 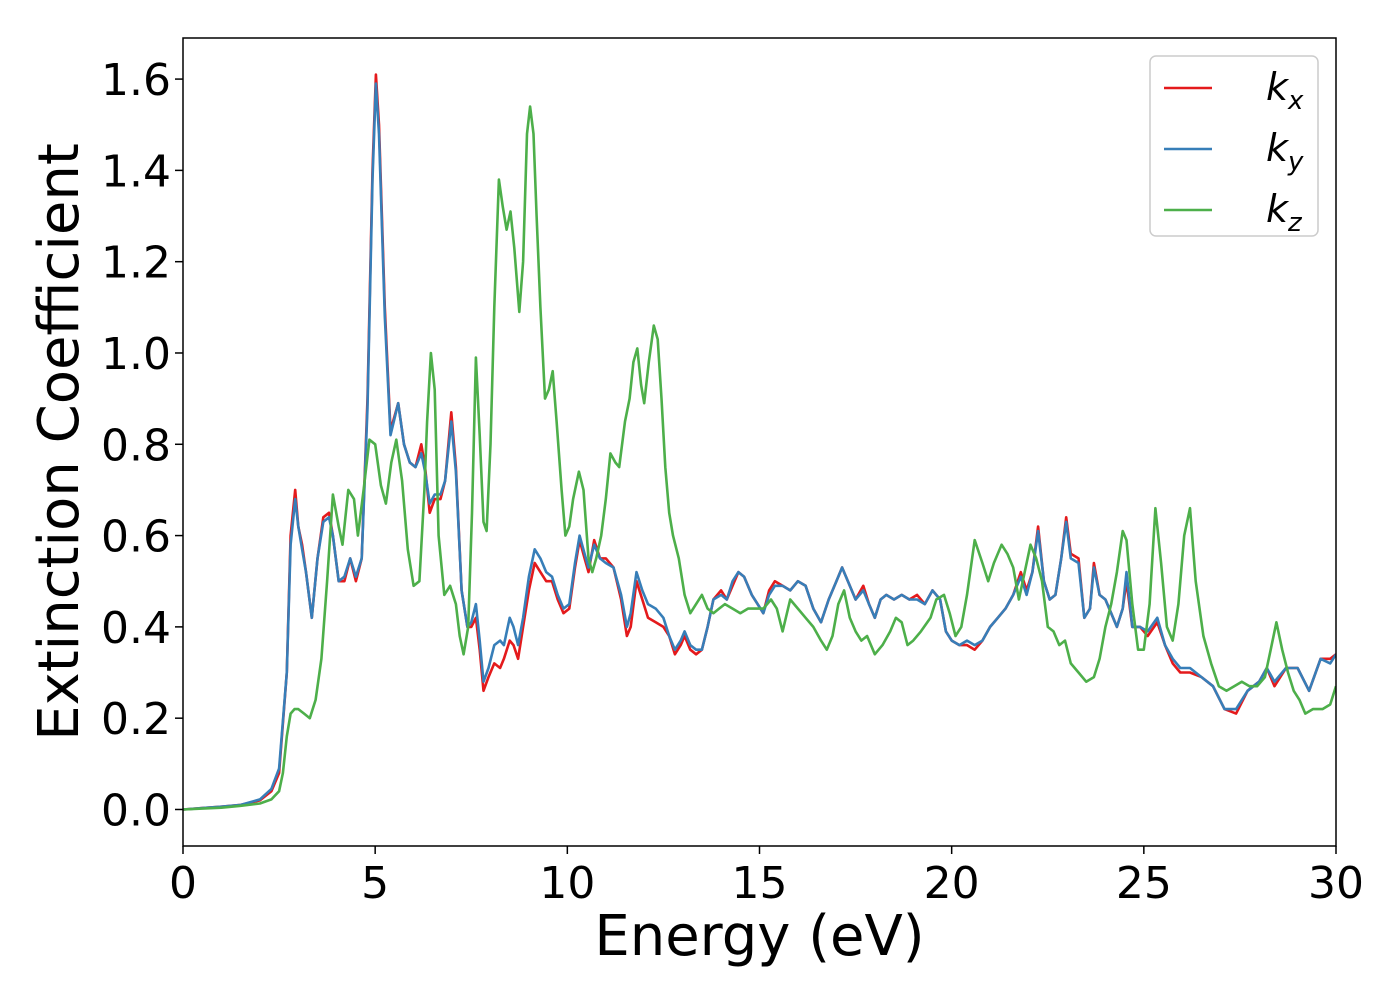 What do you see at coordinates (136, 171) in the screenshot?
I see `y-tick-label: 1.4` at bounding box center [136, 171].